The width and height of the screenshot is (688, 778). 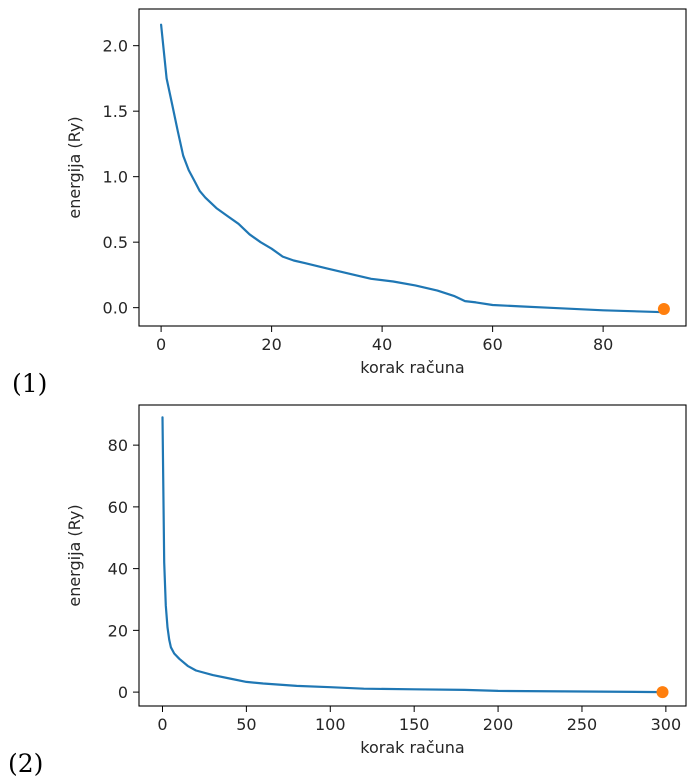 I want to click on y-tick-label: 1.5, so click(x=115, y=111).